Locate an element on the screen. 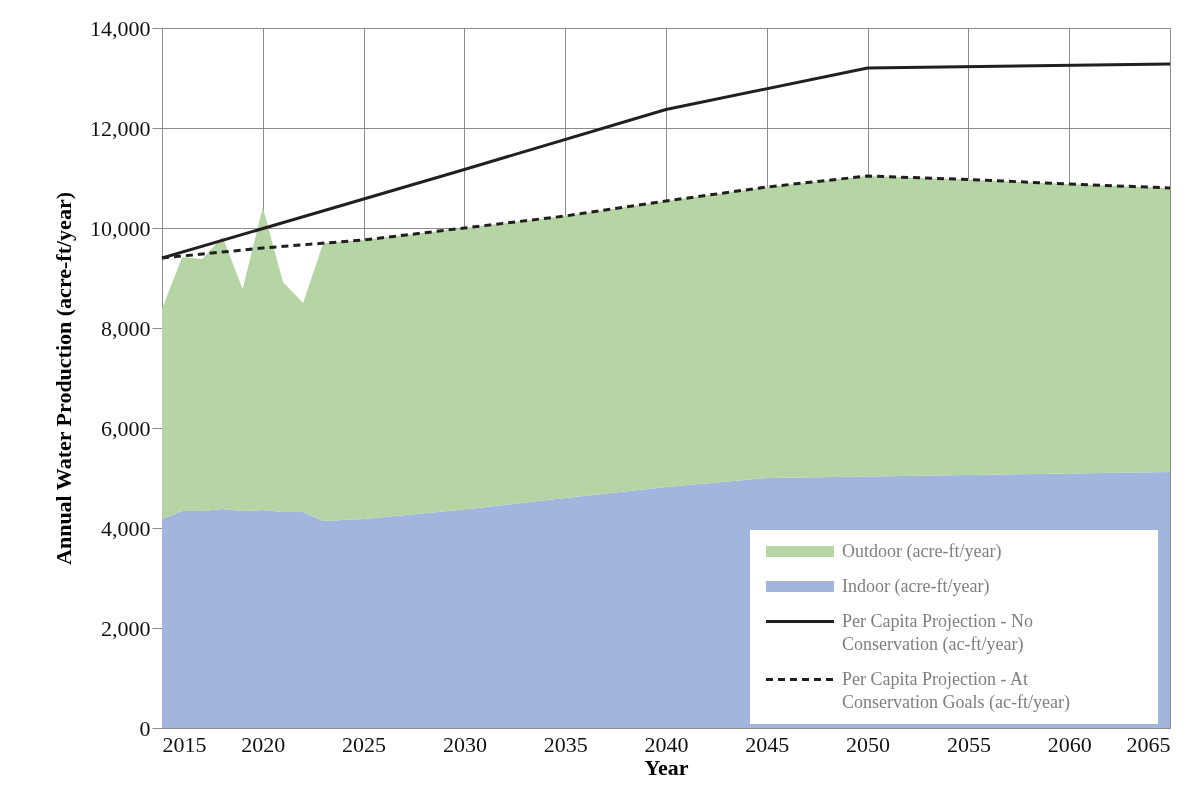  x-tick-label: 2015 is located at coordinates (184, 744).